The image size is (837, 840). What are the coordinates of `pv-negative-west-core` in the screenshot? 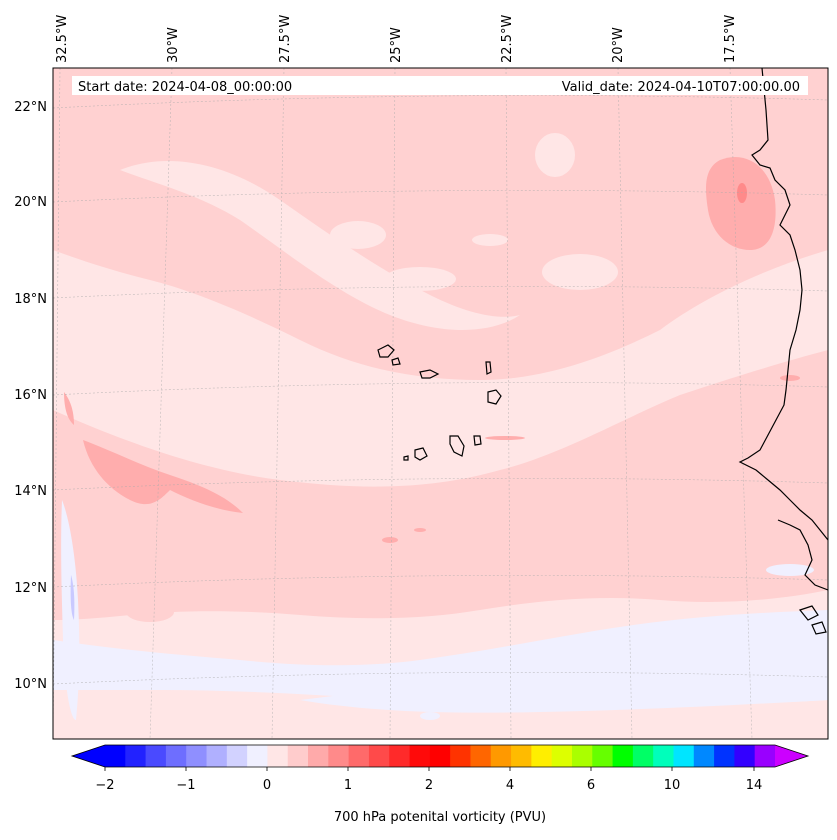 It's located at (72, 597).